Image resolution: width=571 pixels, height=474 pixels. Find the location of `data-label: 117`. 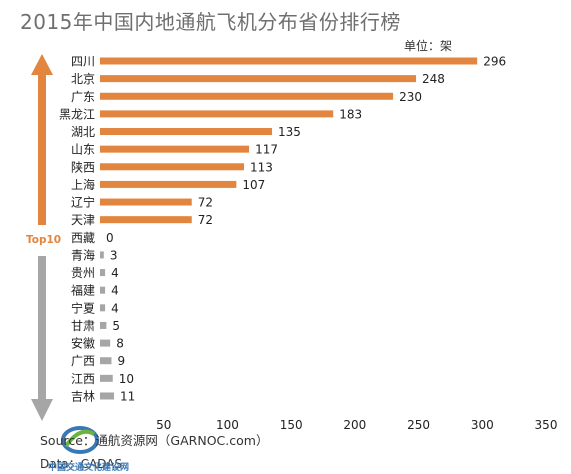

data-label: 117 is located at coordinates (266, 150).